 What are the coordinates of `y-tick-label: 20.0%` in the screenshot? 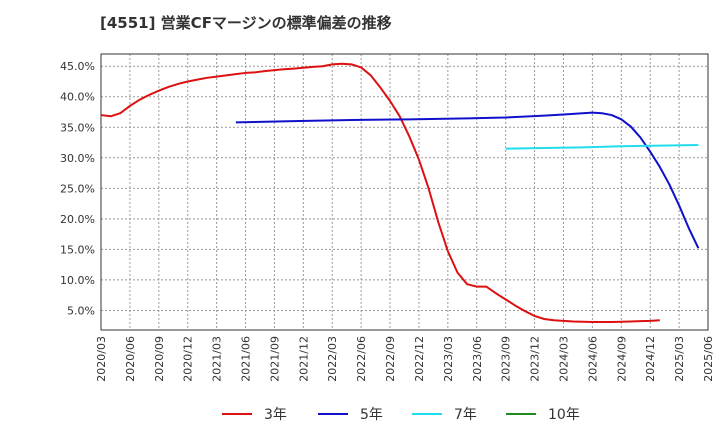 It's located at (77, 219).